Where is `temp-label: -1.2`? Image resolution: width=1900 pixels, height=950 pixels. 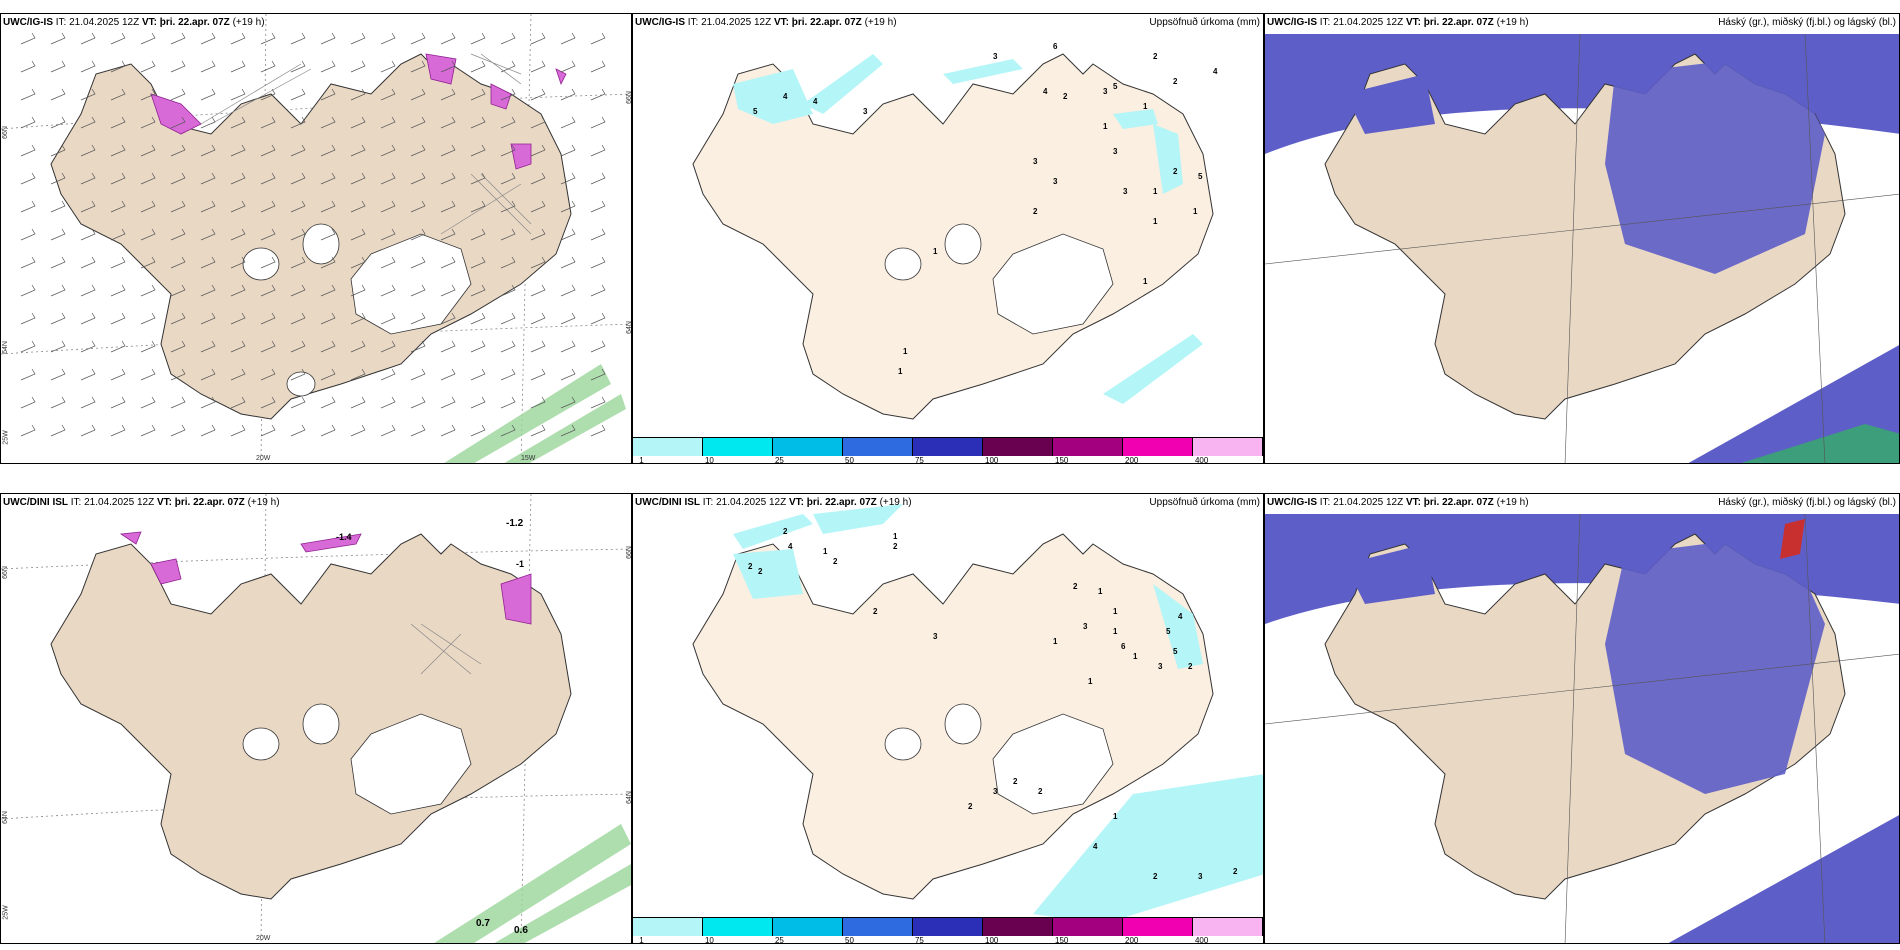 temp-label: -1.2 is located at coordinates (515, 523).